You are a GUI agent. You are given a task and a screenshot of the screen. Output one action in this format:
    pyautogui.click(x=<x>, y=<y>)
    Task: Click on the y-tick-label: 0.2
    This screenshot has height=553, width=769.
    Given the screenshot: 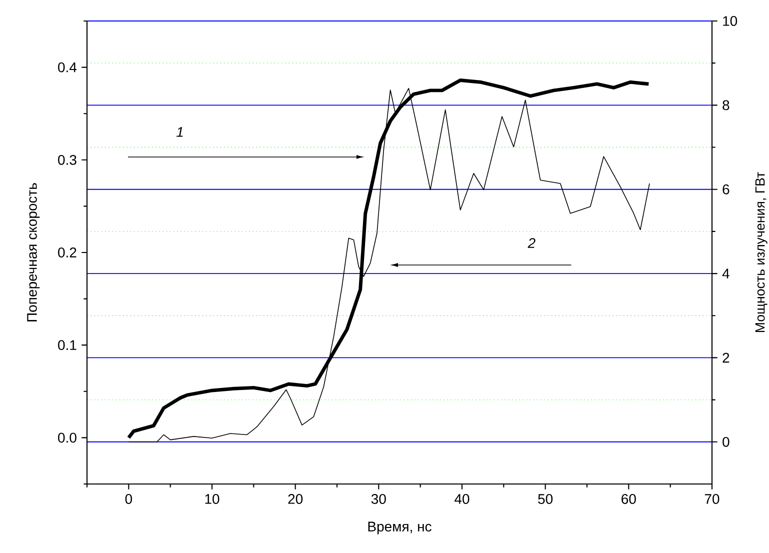 What is the action you would take?
    pyautogui.click(x=67, y=253)
    